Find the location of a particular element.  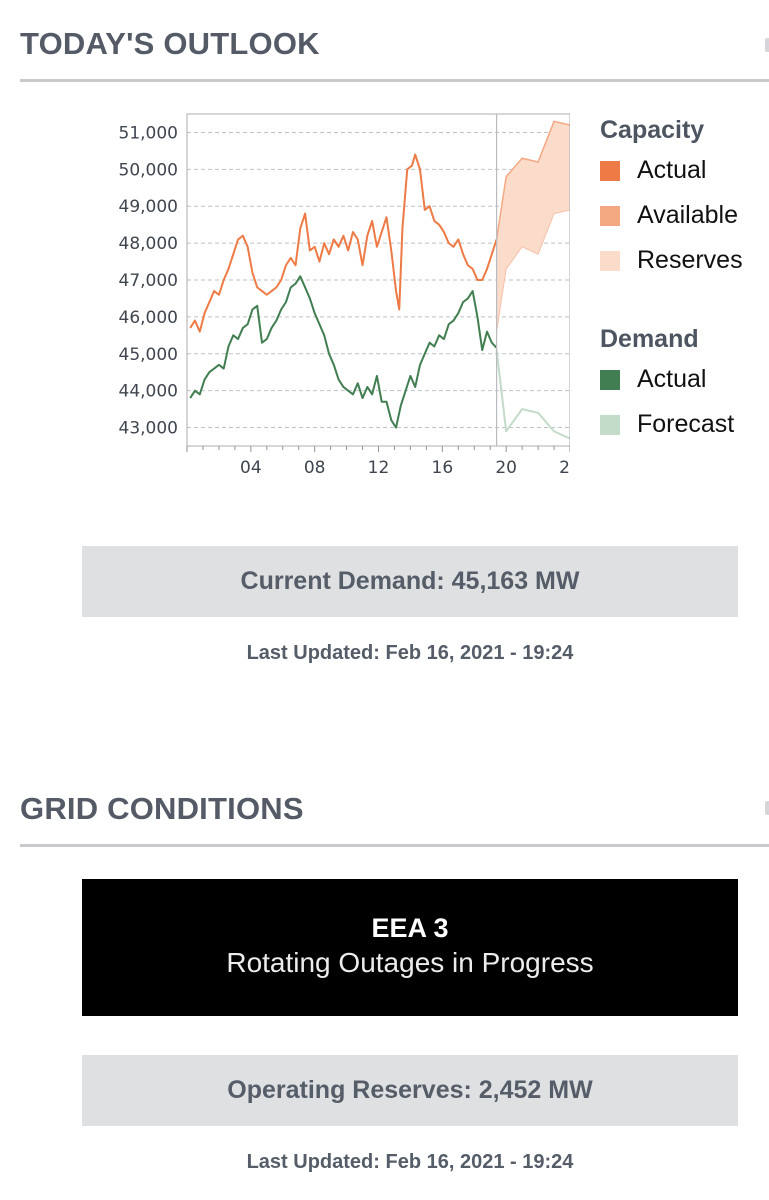

legend-demand-title: Demand is located at coordinates (649, 339).